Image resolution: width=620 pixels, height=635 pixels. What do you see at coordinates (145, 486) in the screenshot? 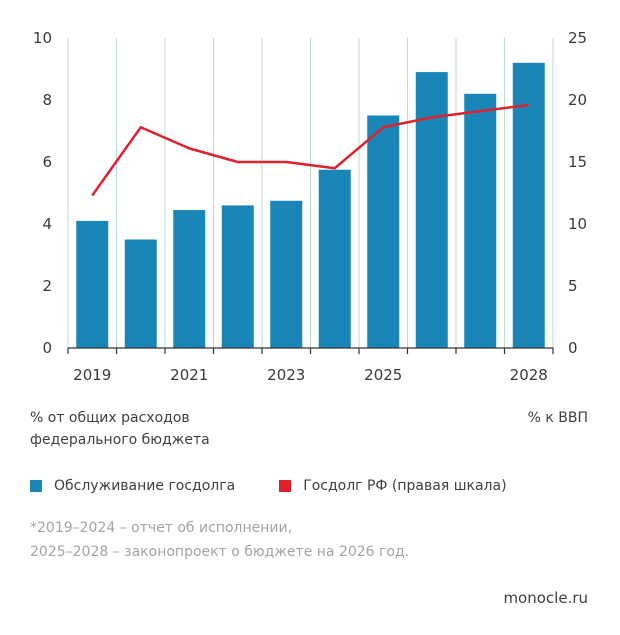
I see `legend-label-bars: Обслуживание госдолга` at bounding box center [145, 486].